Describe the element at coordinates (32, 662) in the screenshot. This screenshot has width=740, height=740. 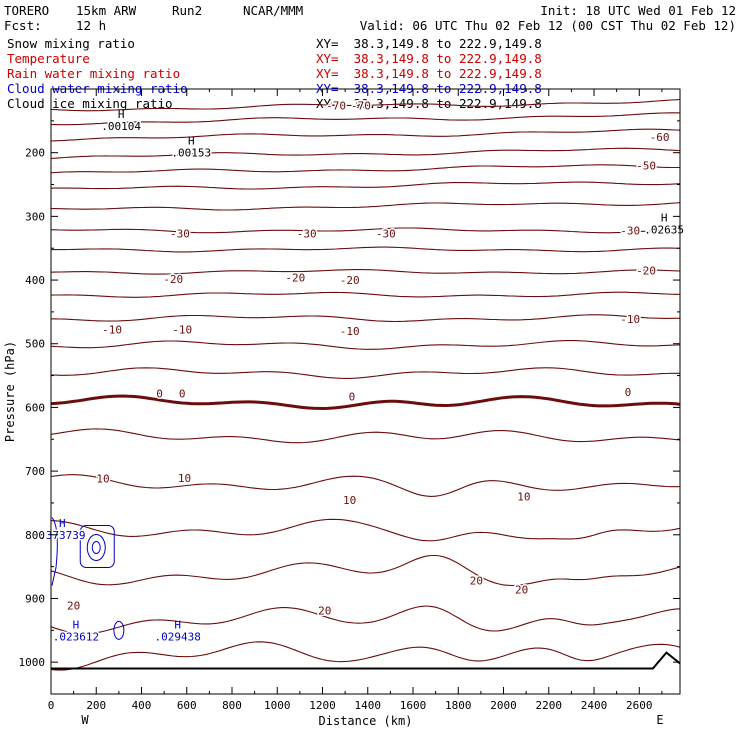
I see `y-tick-label: 1000` at that location.